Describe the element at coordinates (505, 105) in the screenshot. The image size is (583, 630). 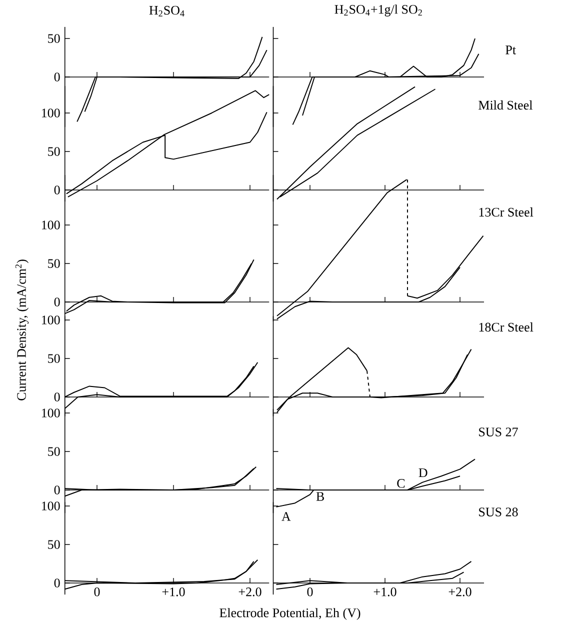
I see `annotation: Mild Steel` at that location.